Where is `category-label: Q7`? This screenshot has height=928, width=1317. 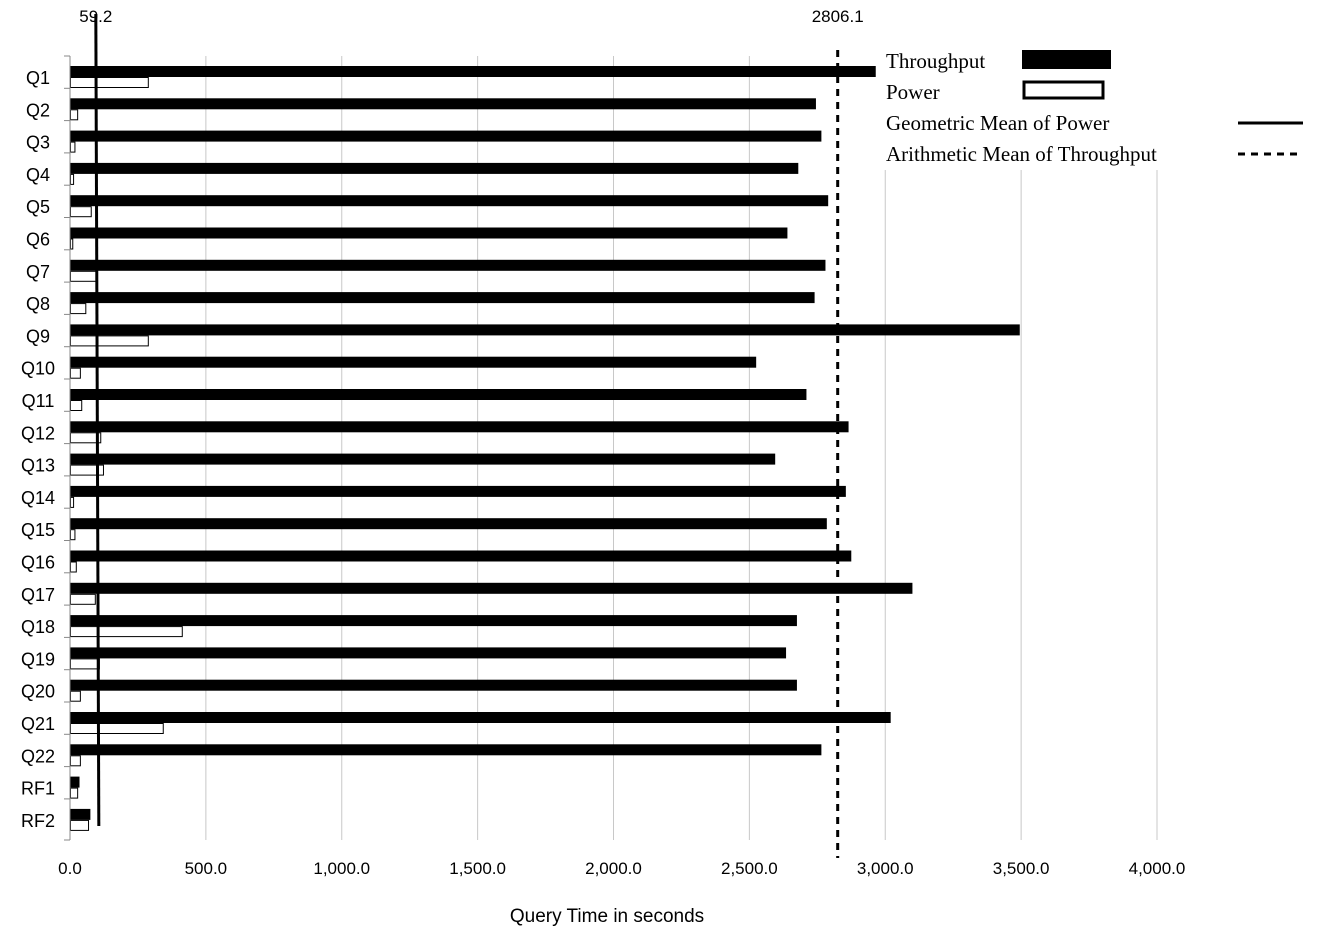 category-label: Q7 is located at coordinates (38, 272).